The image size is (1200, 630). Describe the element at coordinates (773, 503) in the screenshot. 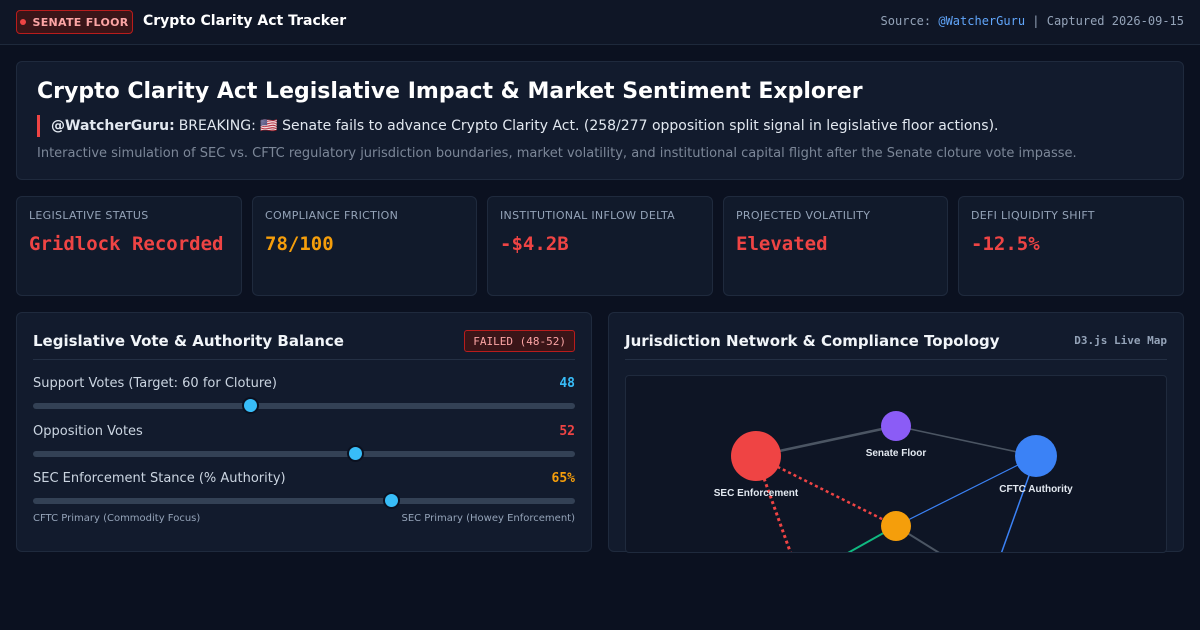

I see `edge-sec-down` at that location.